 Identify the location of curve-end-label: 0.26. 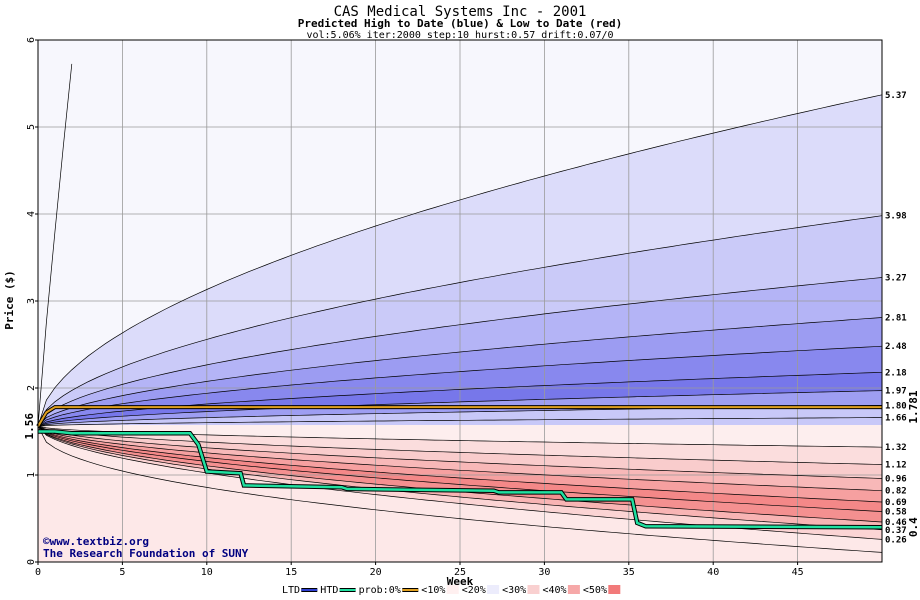
(896, 540).